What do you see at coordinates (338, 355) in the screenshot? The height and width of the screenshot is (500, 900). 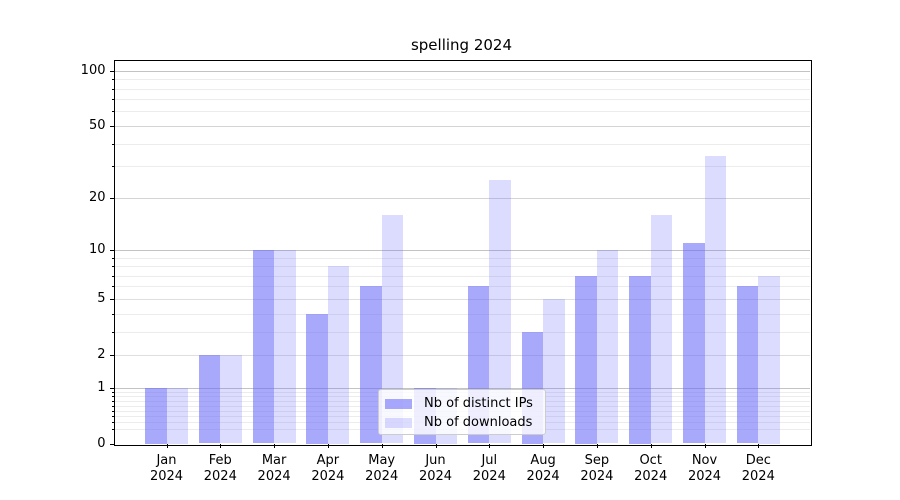 I see `bar-downloads-apr` at bounding box center [338, 355].